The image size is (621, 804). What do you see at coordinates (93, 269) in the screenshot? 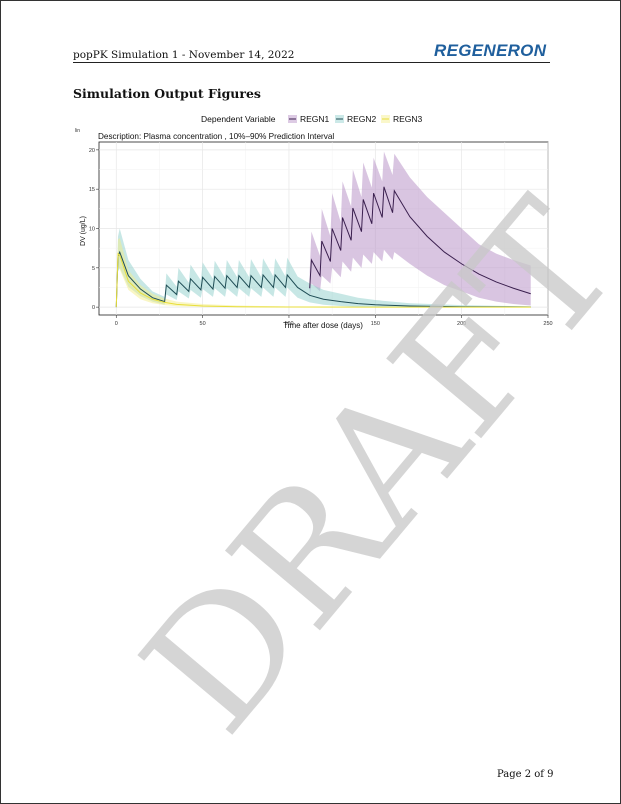
I see `y-tick-label: 5` at bounding box center [93, 269].